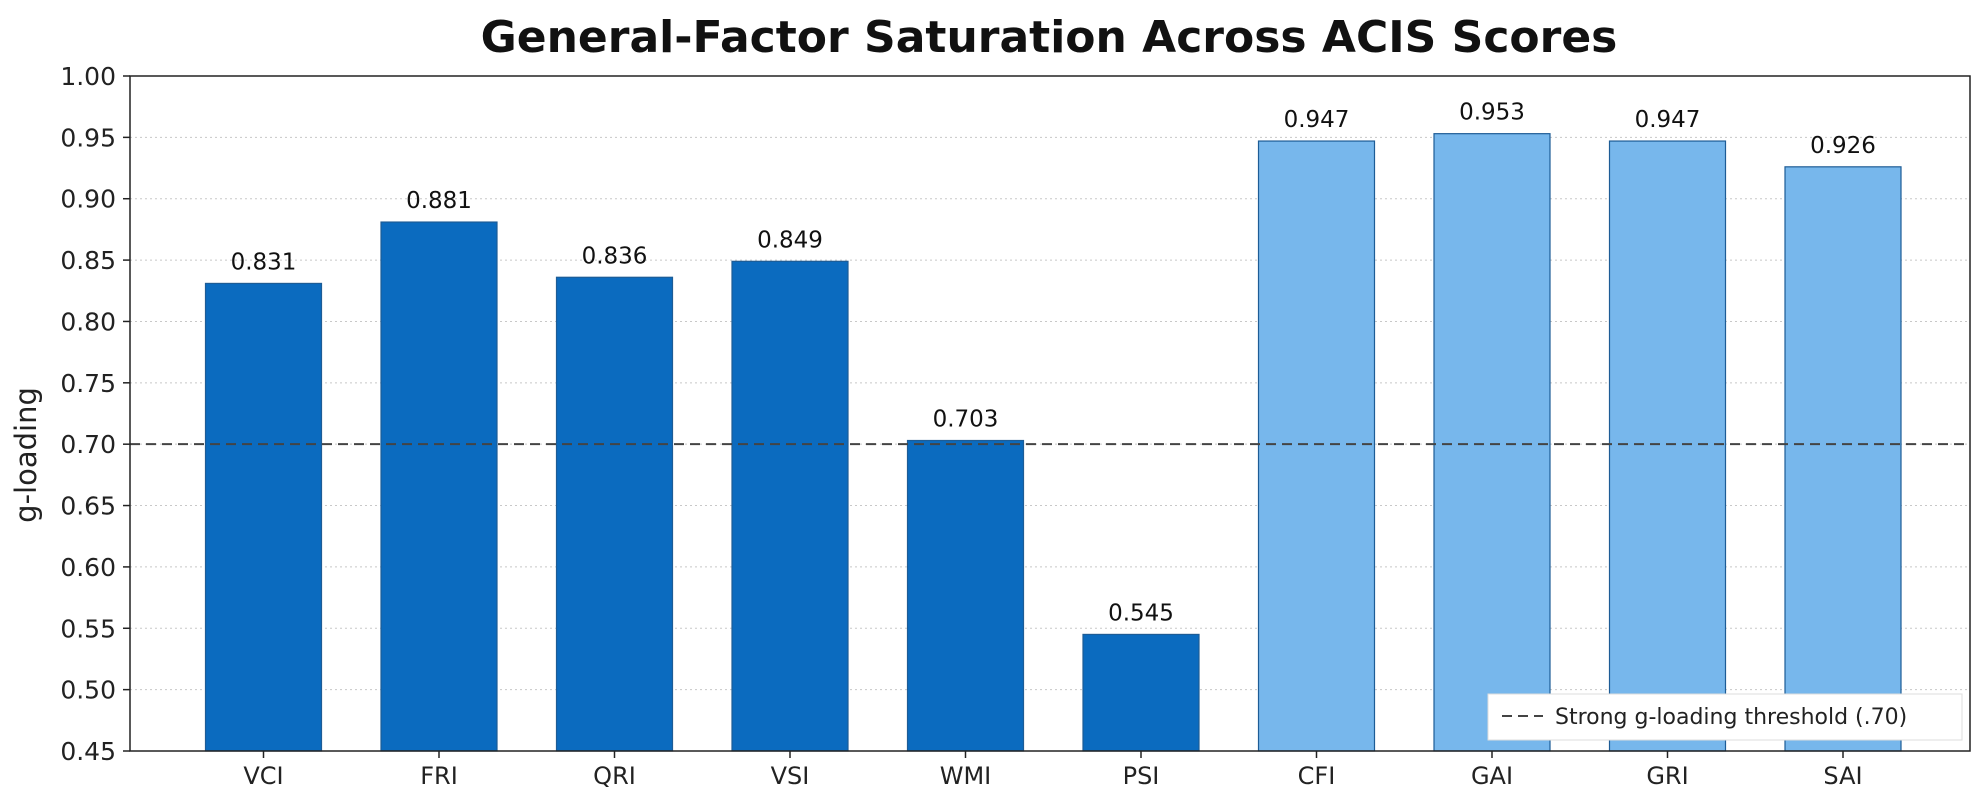 This screenshot has height=793, width=1983. Describe the element at coordinates (1141, 692) in the screenshot. I see `bar-psi` at that location.